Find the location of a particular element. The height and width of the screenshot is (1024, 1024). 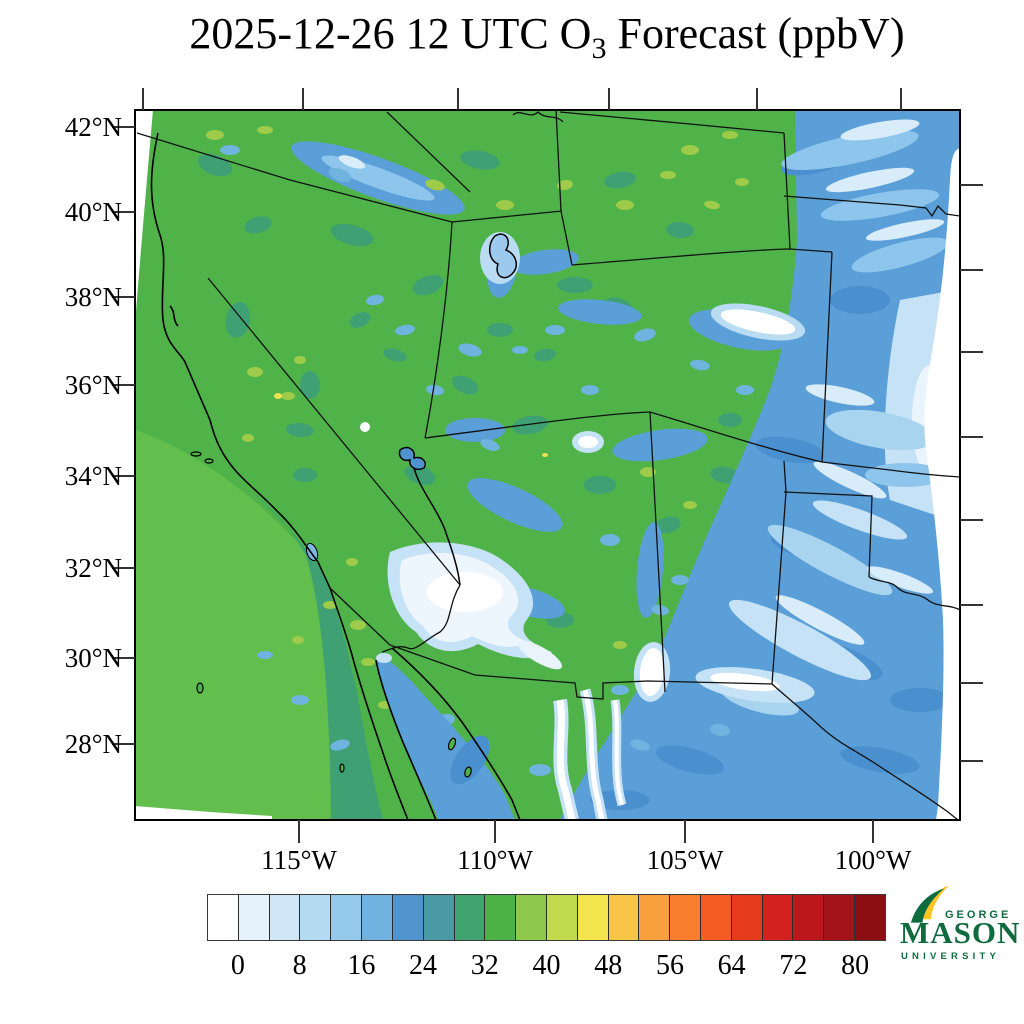

gmu-leaf-icon is located at coordinates (930, 904).